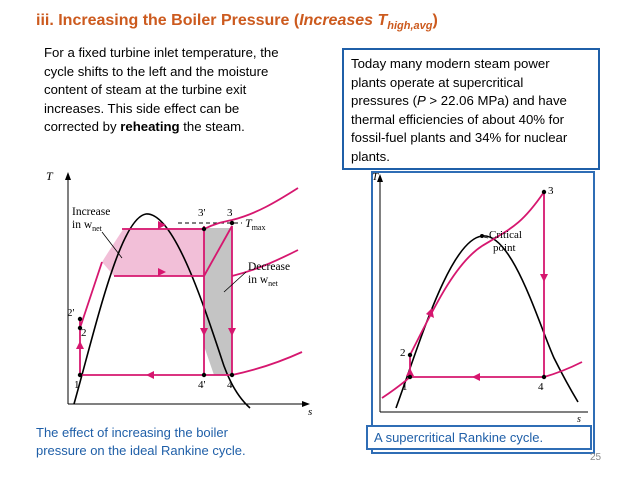 This screenshot has height=479, width=638. What do you see at coordinates (505, 235) in the screenshot?
I see `critical-point-label: Critical` at bounding box center [505, 235].